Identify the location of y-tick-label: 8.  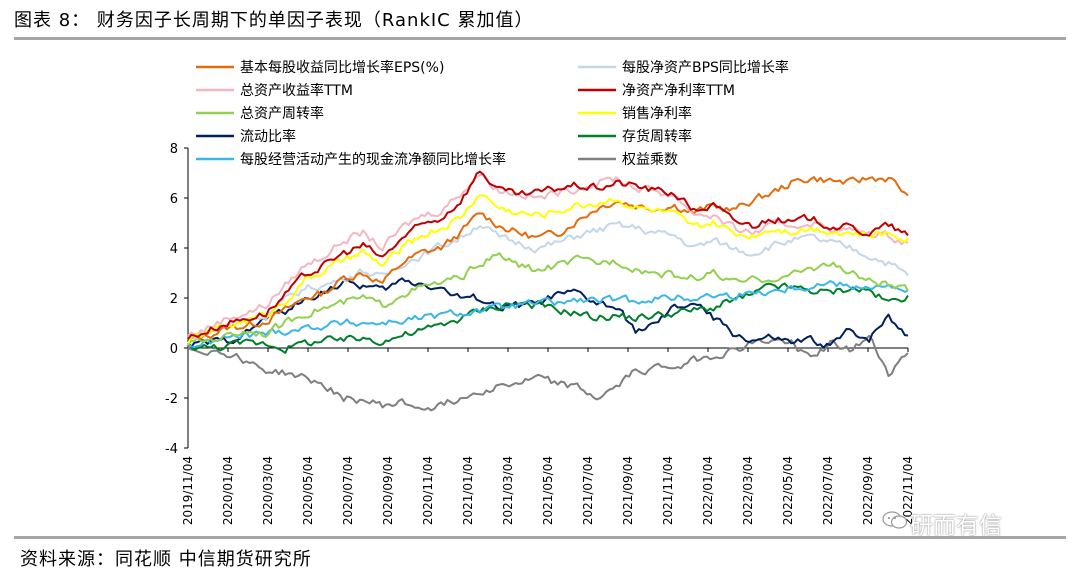
(174, 149).